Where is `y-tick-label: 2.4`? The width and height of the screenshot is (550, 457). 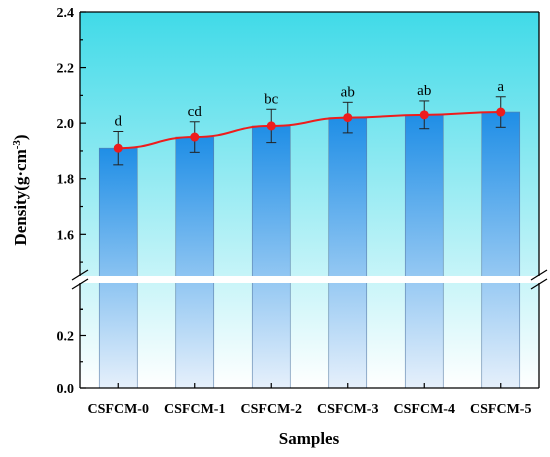 y-tick-label: 2.4 is located at coordinates (66, 13).